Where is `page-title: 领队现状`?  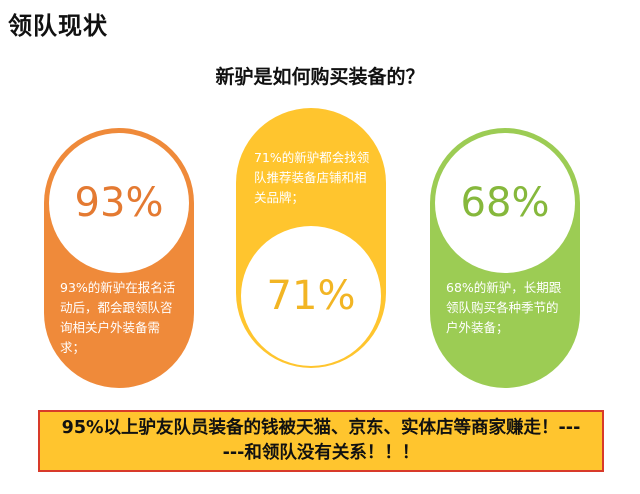
page-title: 领队现状 is located at coordinates (58, 26).